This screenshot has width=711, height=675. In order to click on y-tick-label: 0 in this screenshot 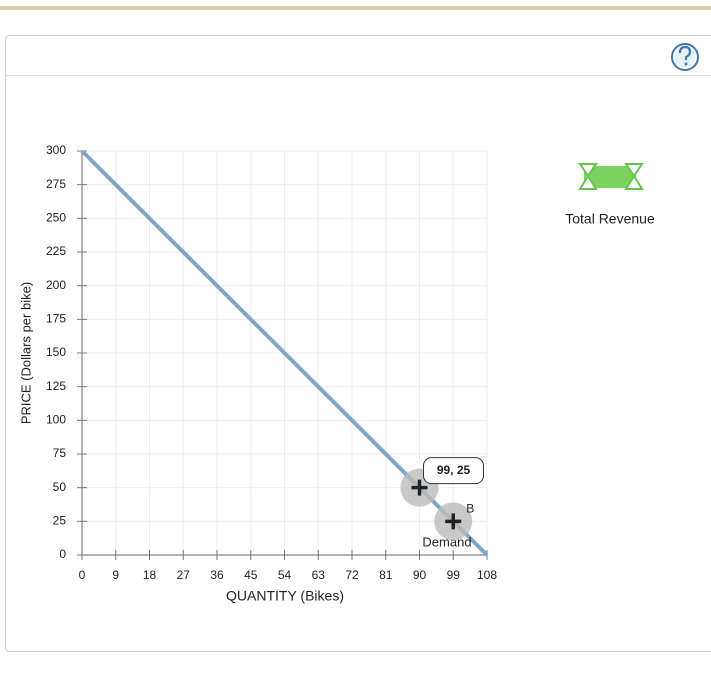, I will do `click(62, 554)`.